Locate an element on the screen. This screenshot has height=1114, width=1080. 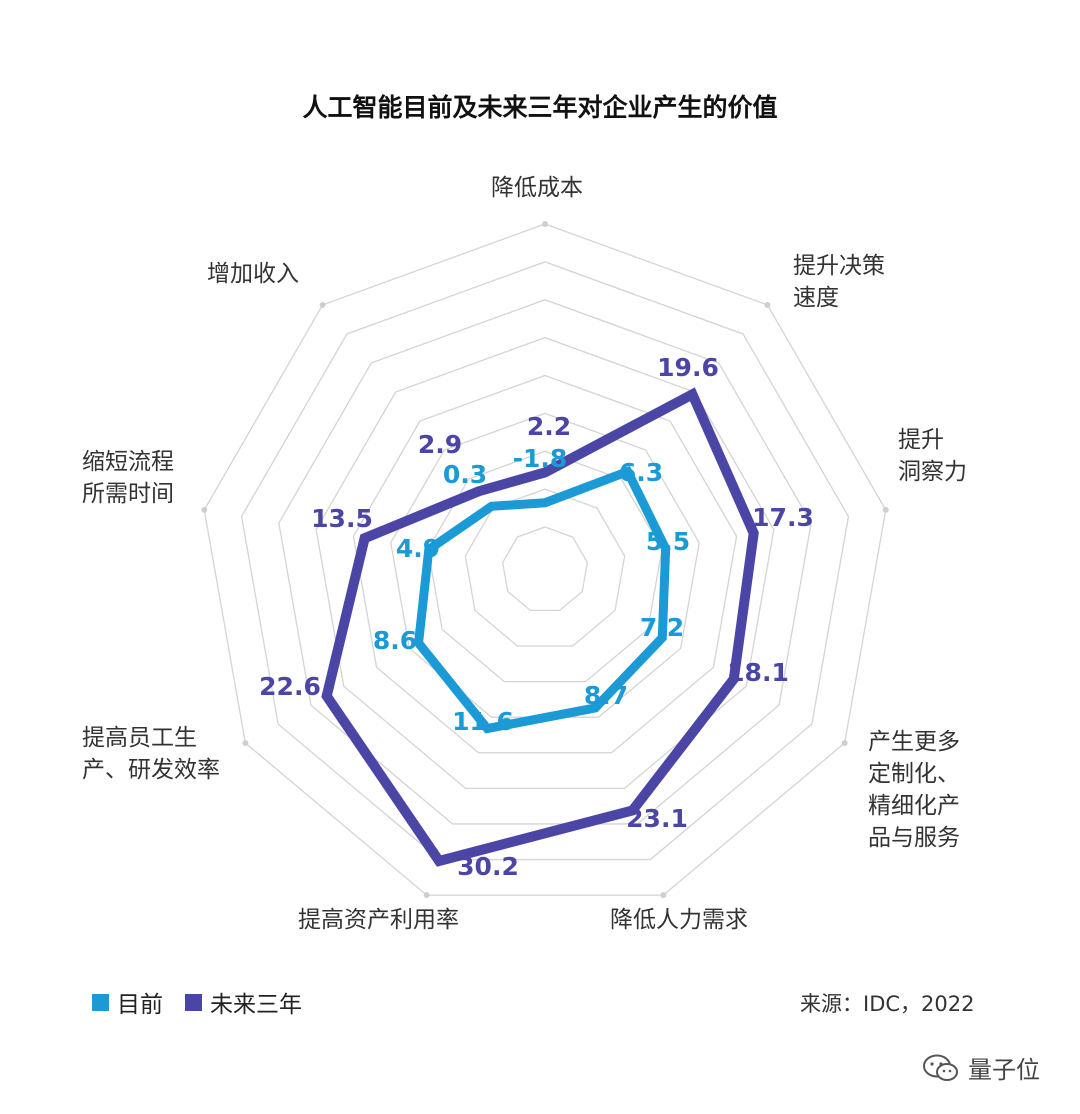
value-label: 2.9 is located at coordinates (440, 444).